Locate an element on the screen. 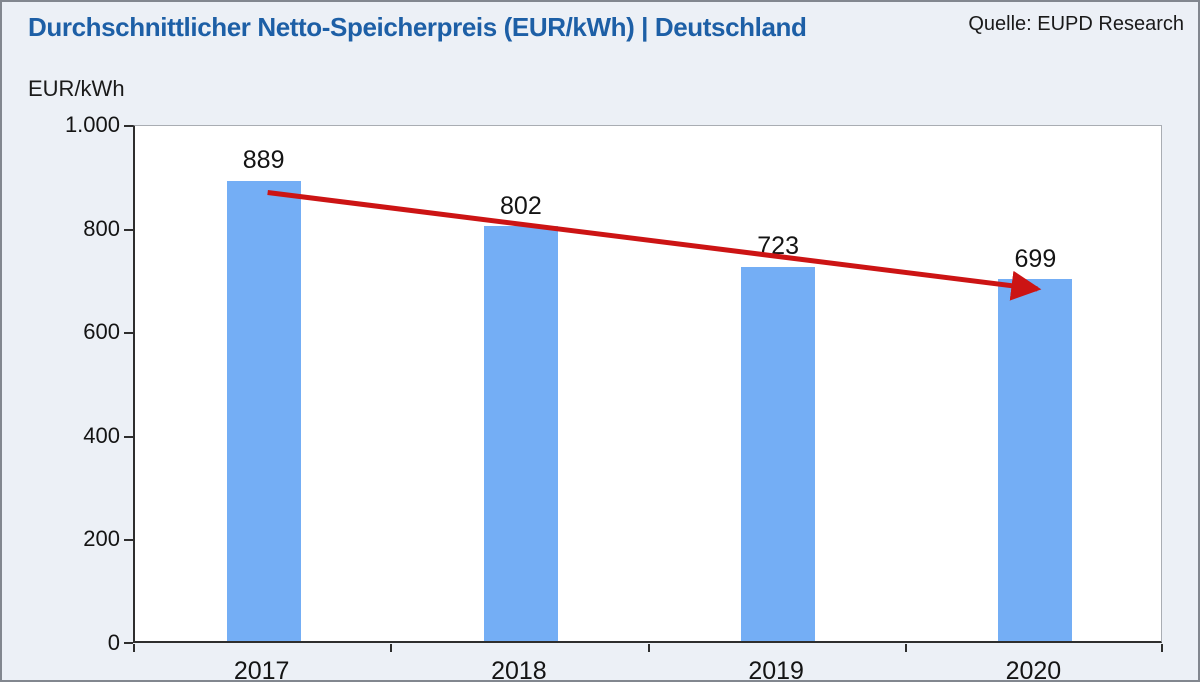 This screenshot has height=682, width=1200. y-tick-label-400: 400 is located at coordinates (101, 435).